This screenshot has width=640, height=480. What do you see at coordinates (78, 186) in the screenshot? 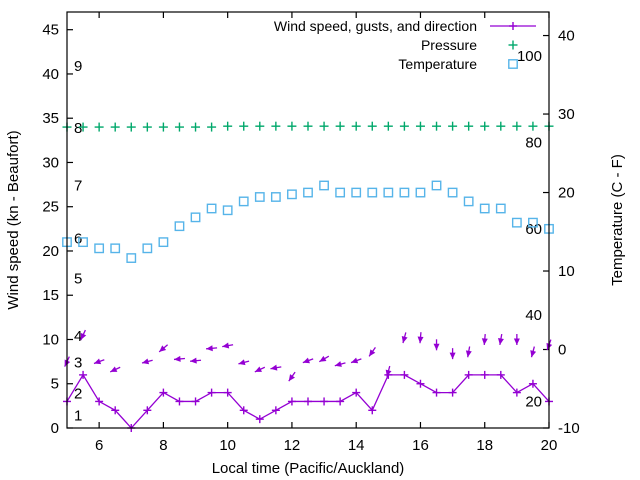
I see `beaufort-label: 7` at bounding box center [78, 186].